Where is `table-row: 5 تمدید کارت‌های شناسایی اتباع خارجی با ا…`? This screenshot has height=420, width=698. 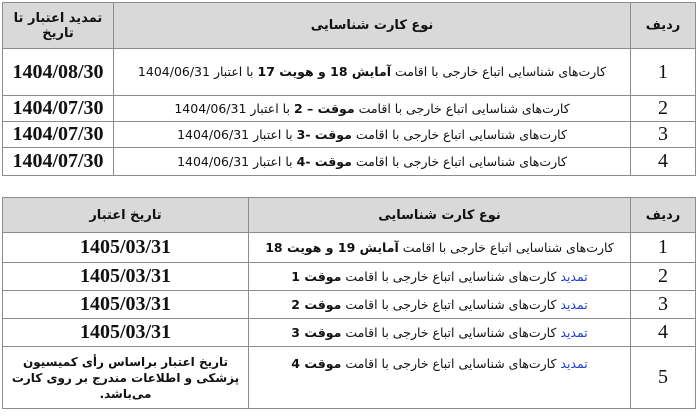 table-row: 5 تمدید کارت‌های شناسایی اتباع خارجی با ا… is located at coordinates (349, 377).